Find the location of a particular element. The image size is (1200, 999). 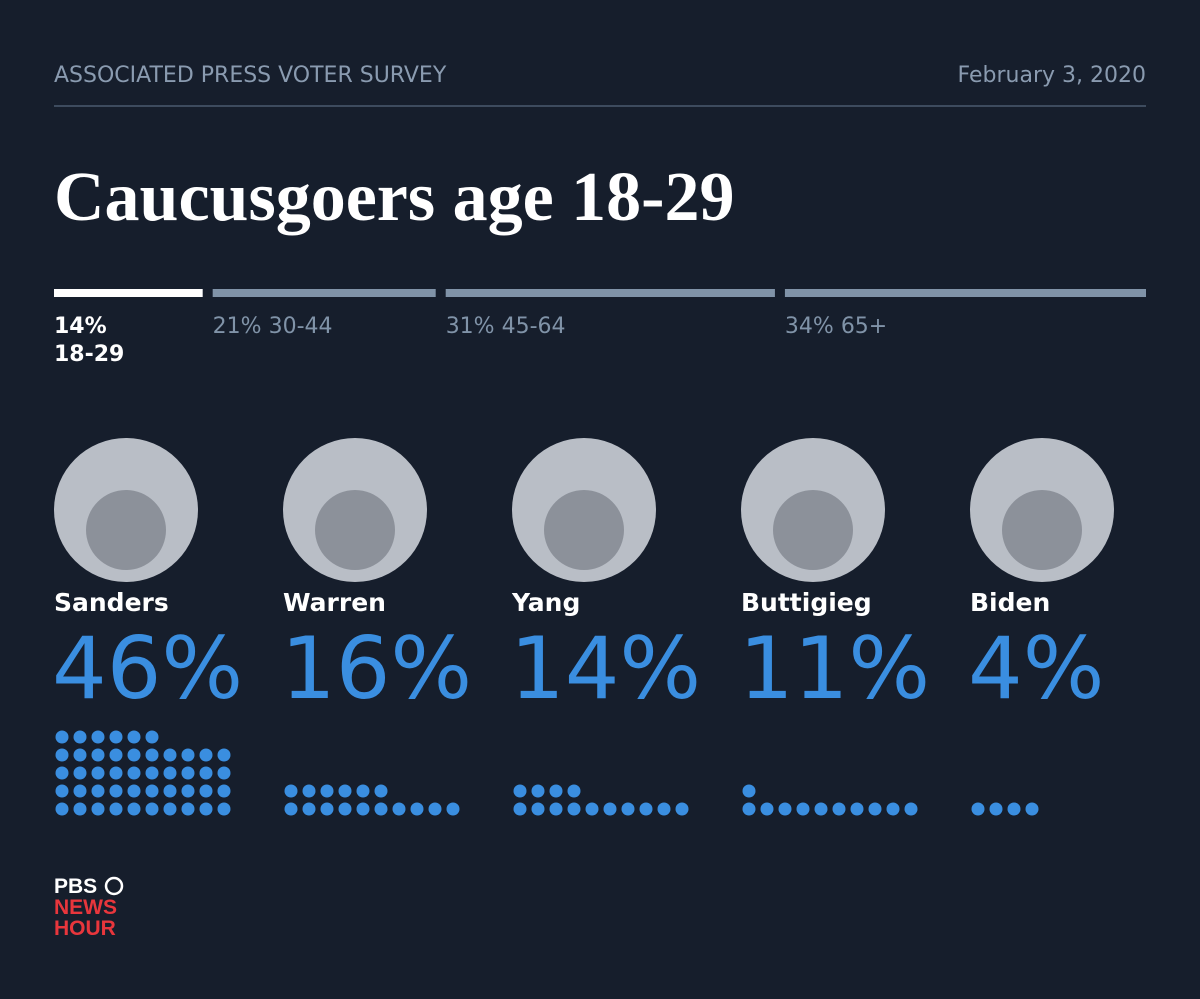

segment-share: 34% is located at coordinates (809, 326).